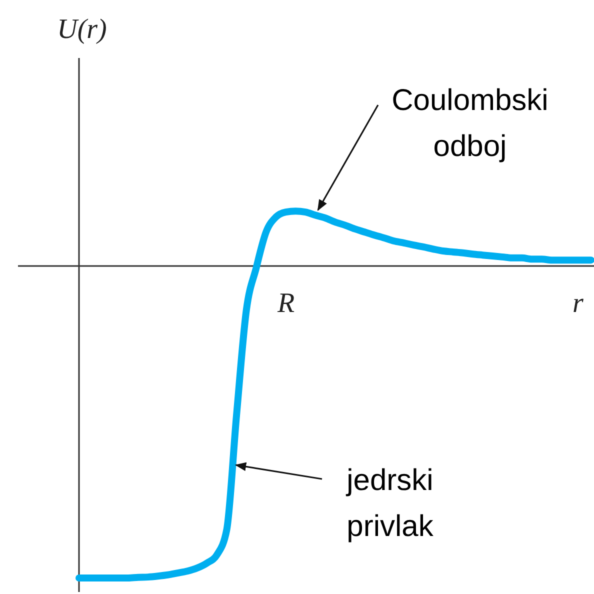 The height and width of the screenshot is (594, 594). Describe the element at coordinates (470, 123) in the screenshot. I see `text: Coulombski odboj` at that location.